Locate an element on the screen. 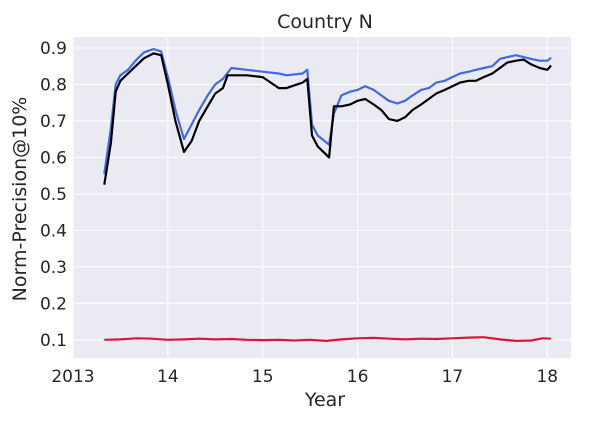  x-axis-ticks: 2013 14 15 16 17 18 is located at coordinates (304, 377).